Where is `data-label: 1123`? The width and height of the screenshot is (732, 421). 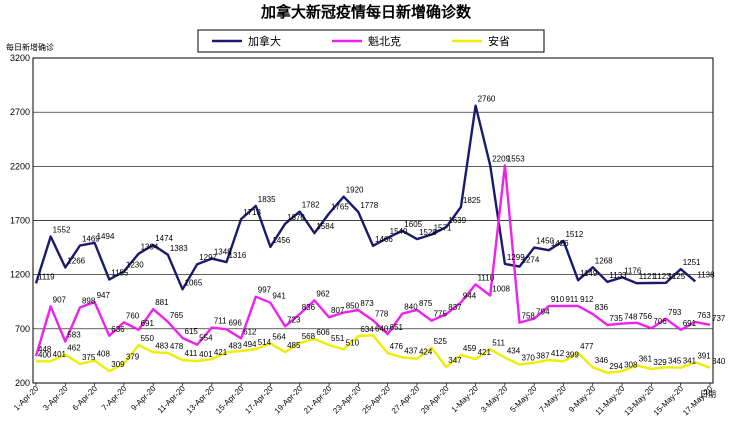
data-label: 1123 is located at coordinates (662, 276).